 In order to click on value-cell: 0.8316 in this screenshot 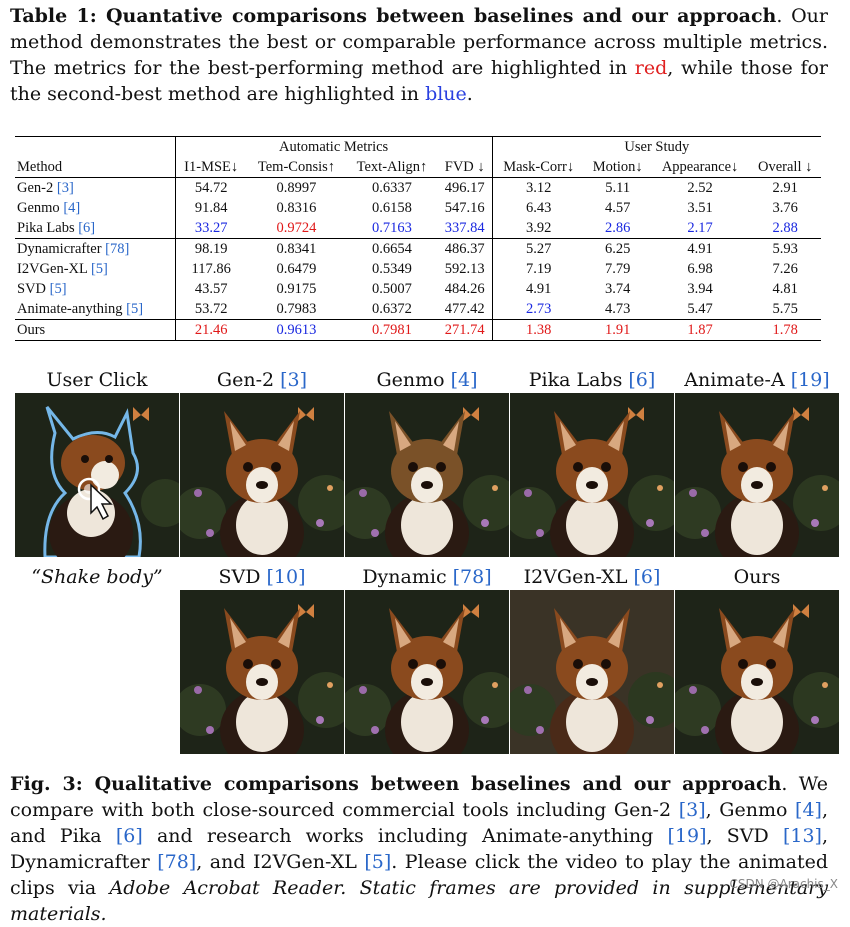, I will do `click(296, 207)`.